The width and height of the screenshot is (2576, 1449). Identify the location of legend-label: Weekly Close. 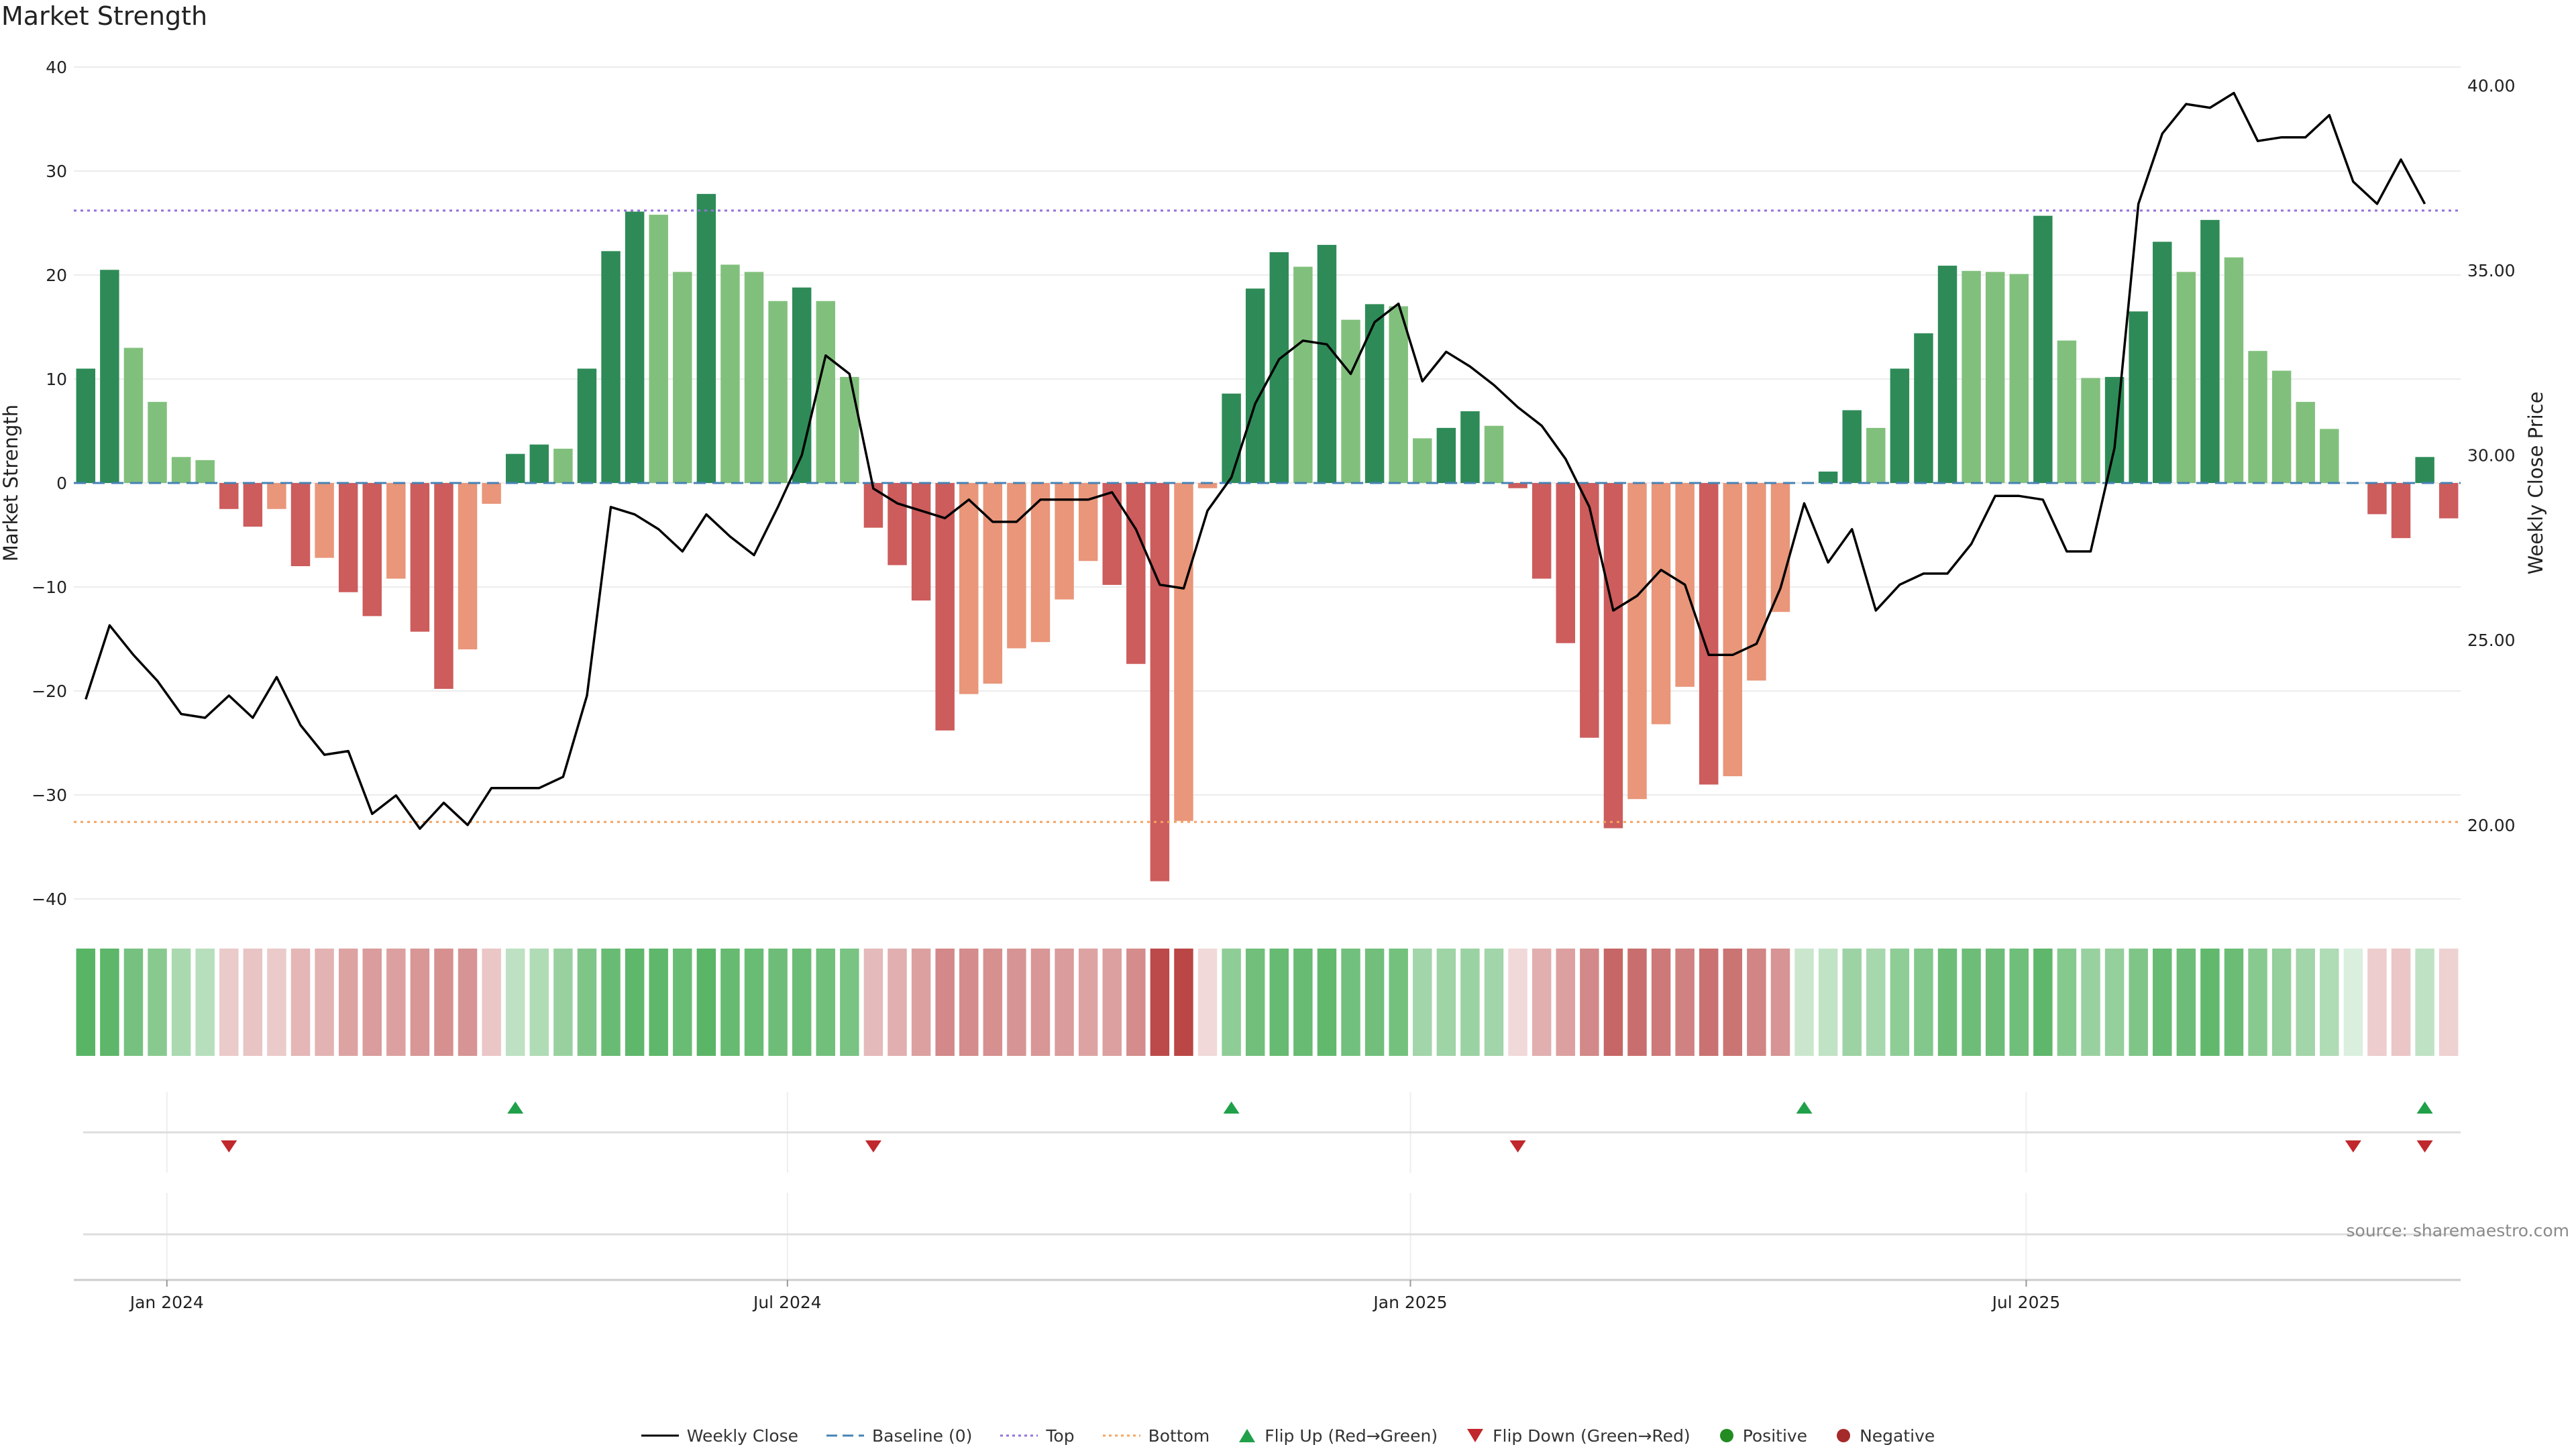
(742, 1436).